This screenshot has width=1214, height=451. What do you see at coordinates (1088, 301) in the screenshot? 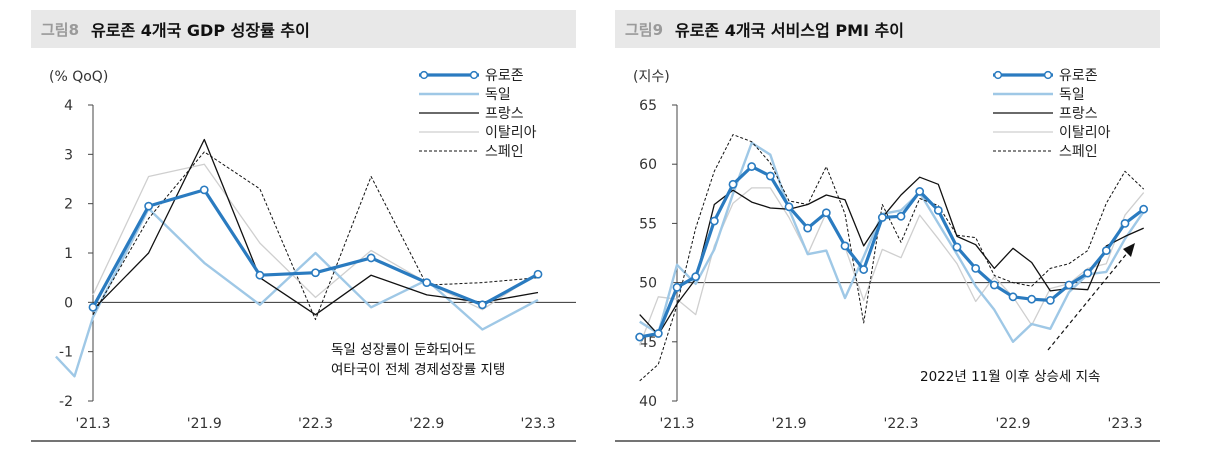
I see `trend-arrow-line` at bounding box center [1088, 301].